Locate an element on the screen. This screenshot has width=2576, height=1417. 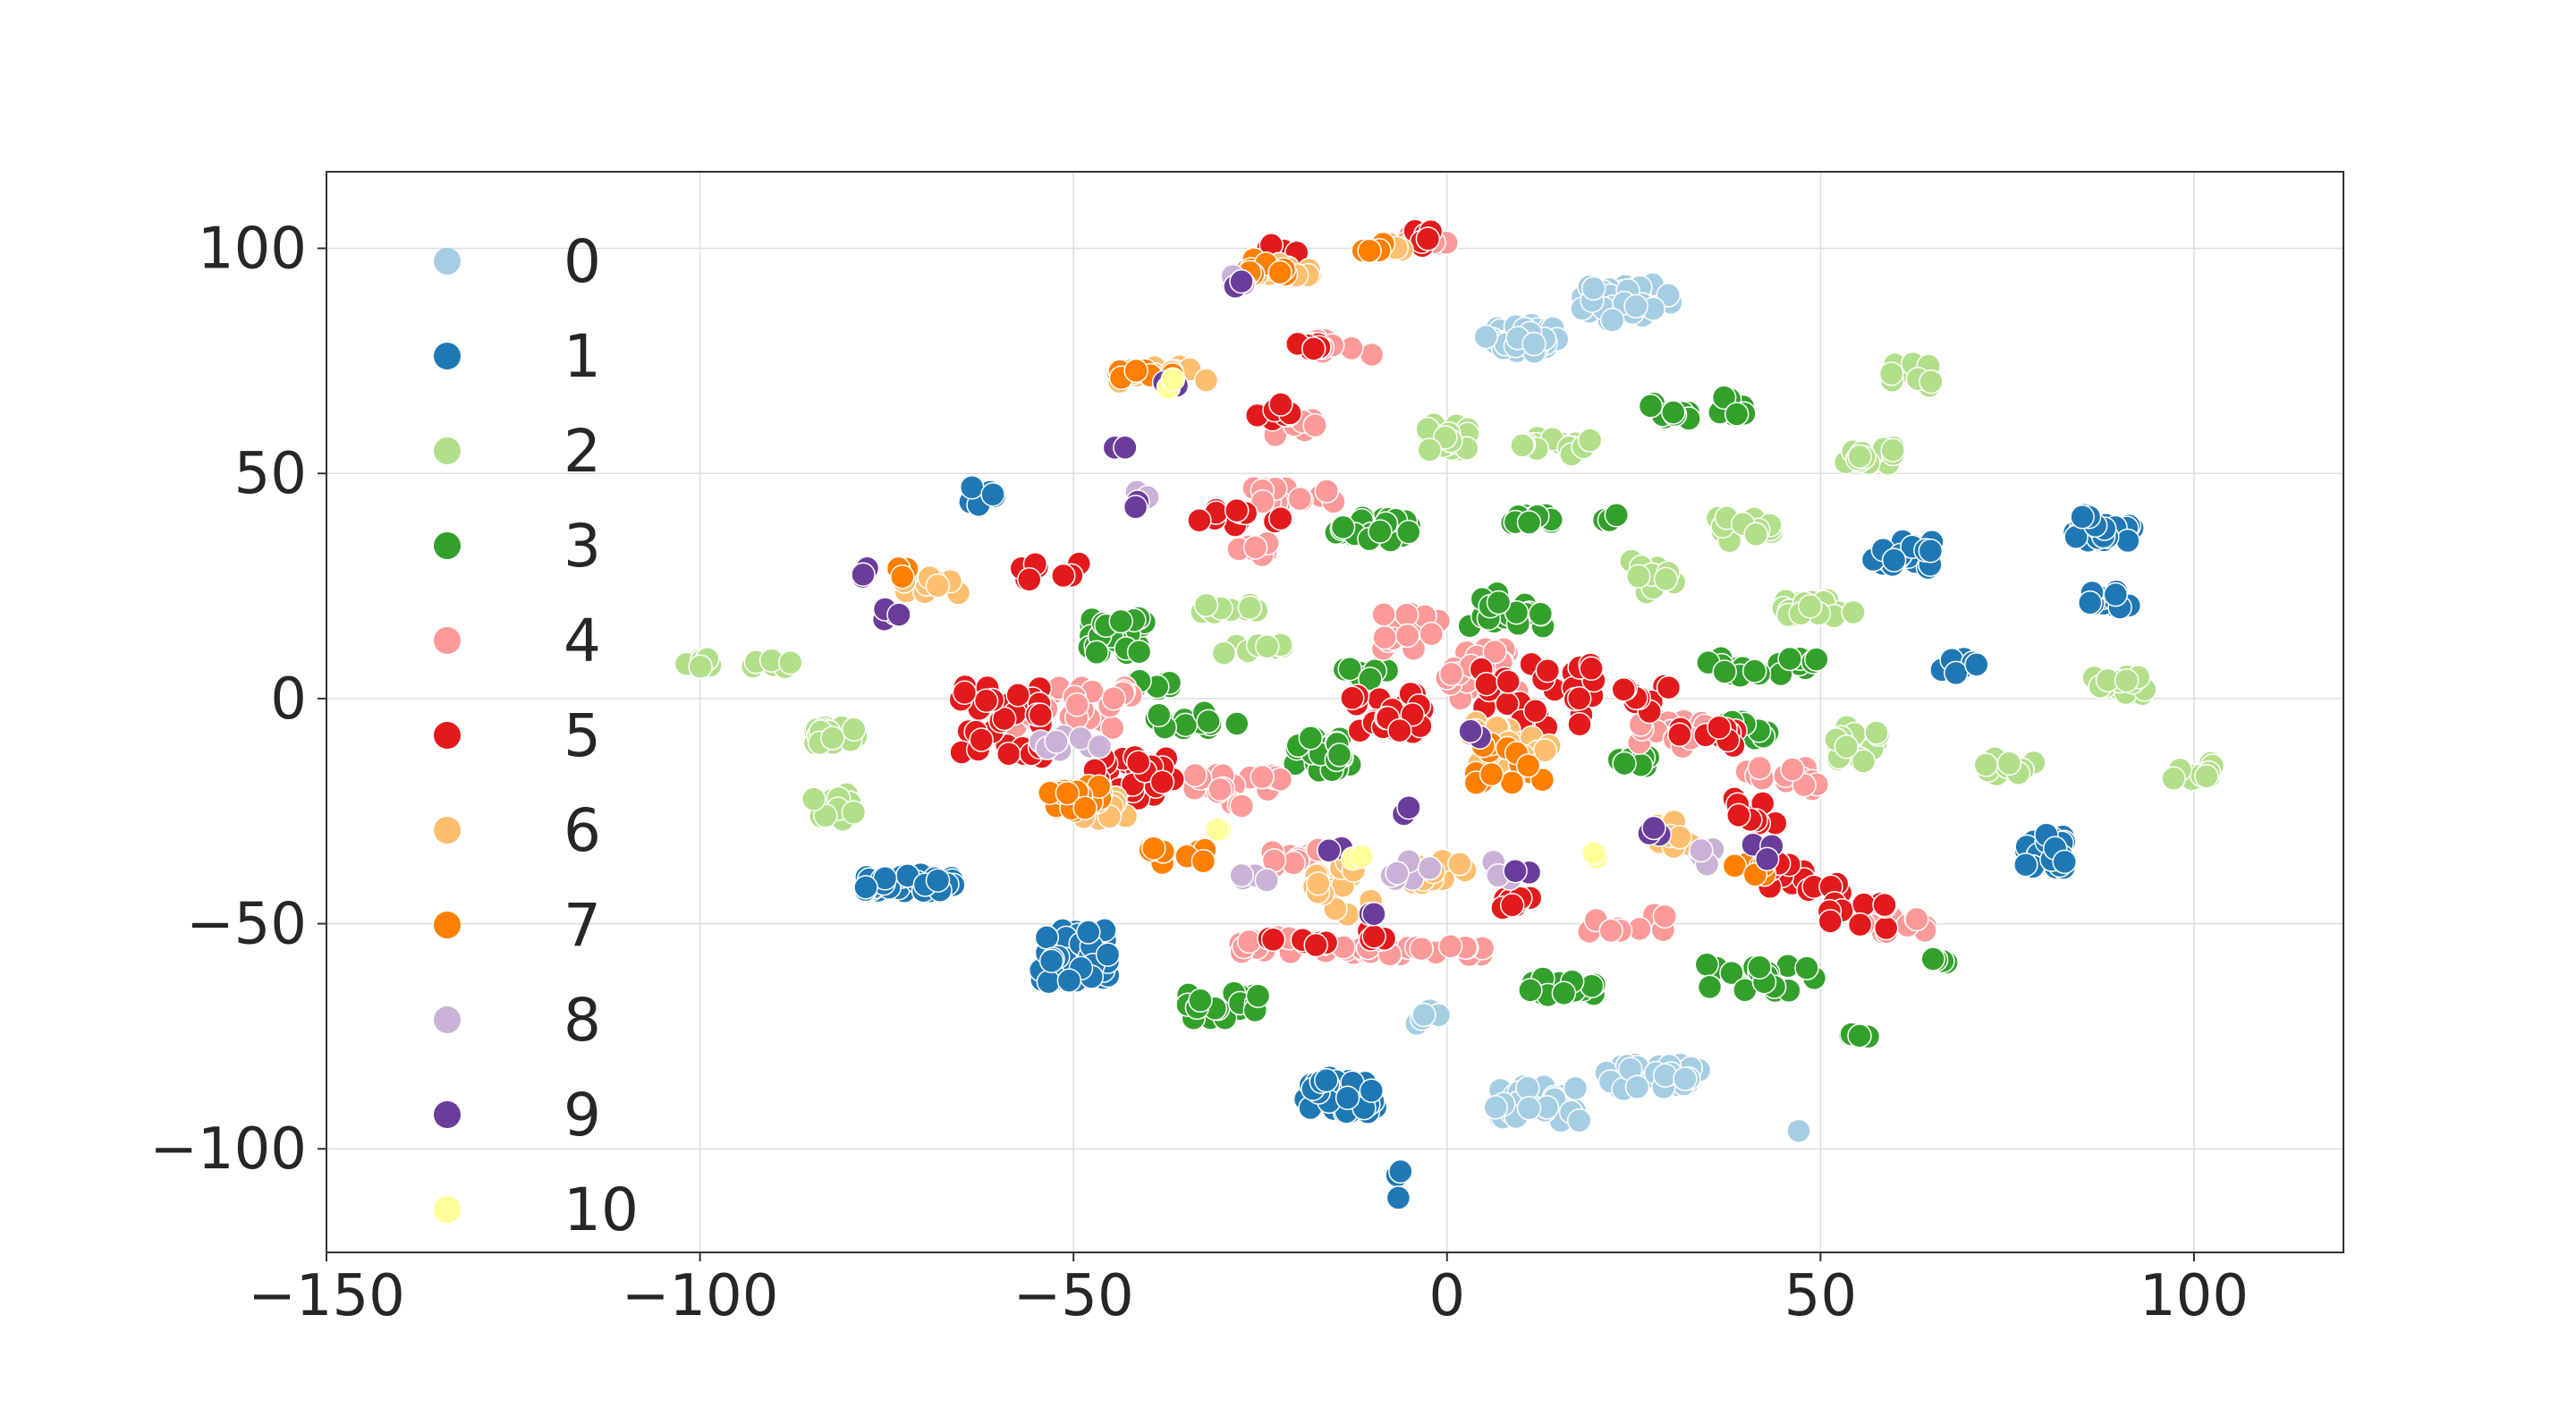
legend-label: 10 is located at coordinates (601, 1209).